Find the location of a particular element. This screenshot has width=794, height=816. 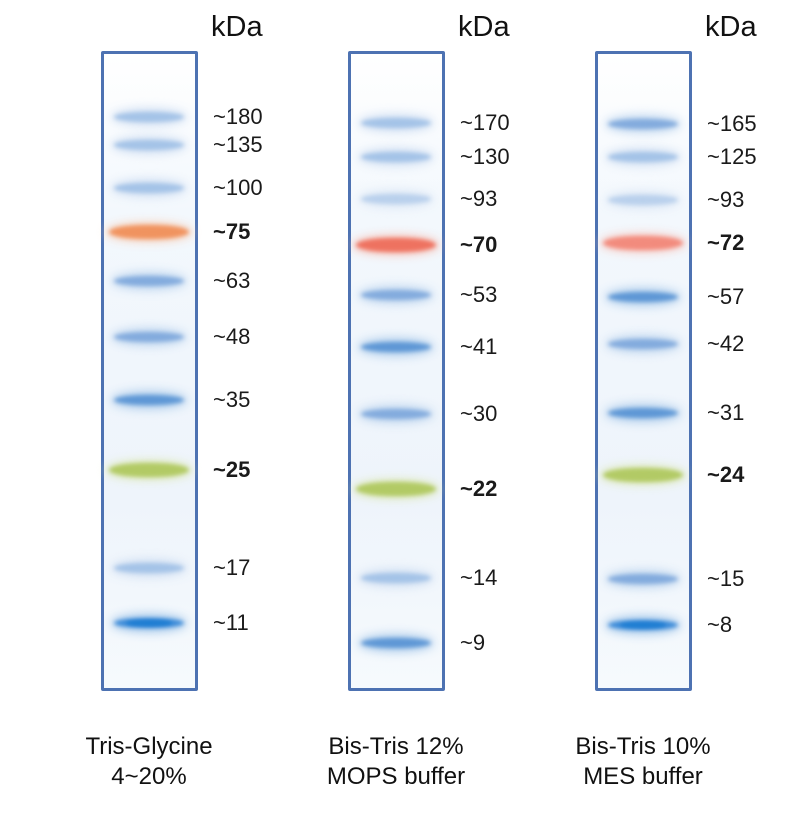

band-label: ~93 is located at coordinates (479, 198).